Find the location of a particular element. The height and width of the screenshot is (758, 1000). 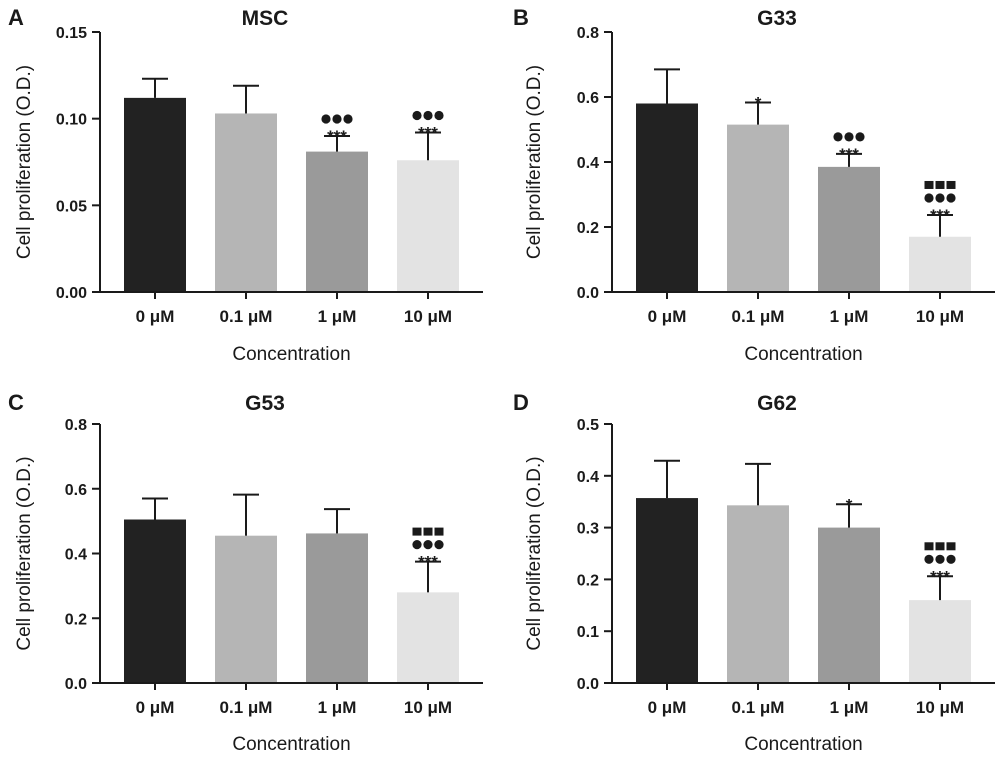

chart-title: G53 is located at coordinates (265, 403).